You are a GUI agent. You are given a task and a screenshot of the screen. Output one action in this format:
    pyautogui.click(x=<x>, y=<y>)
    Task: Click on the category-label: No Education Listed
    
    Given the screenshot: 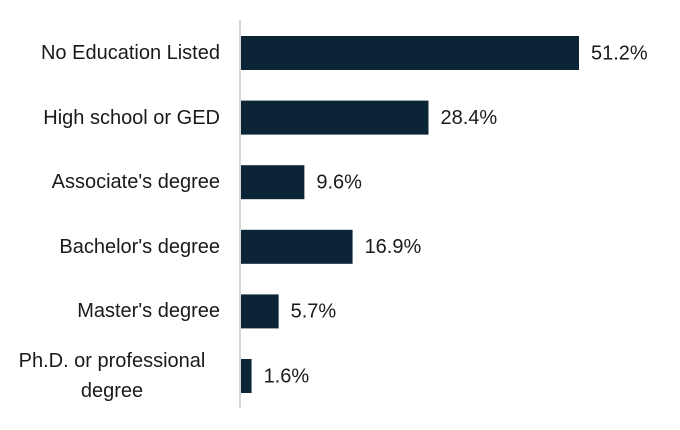 What is the action you would take?
    pyautogui.click(x=130, y=53)
    